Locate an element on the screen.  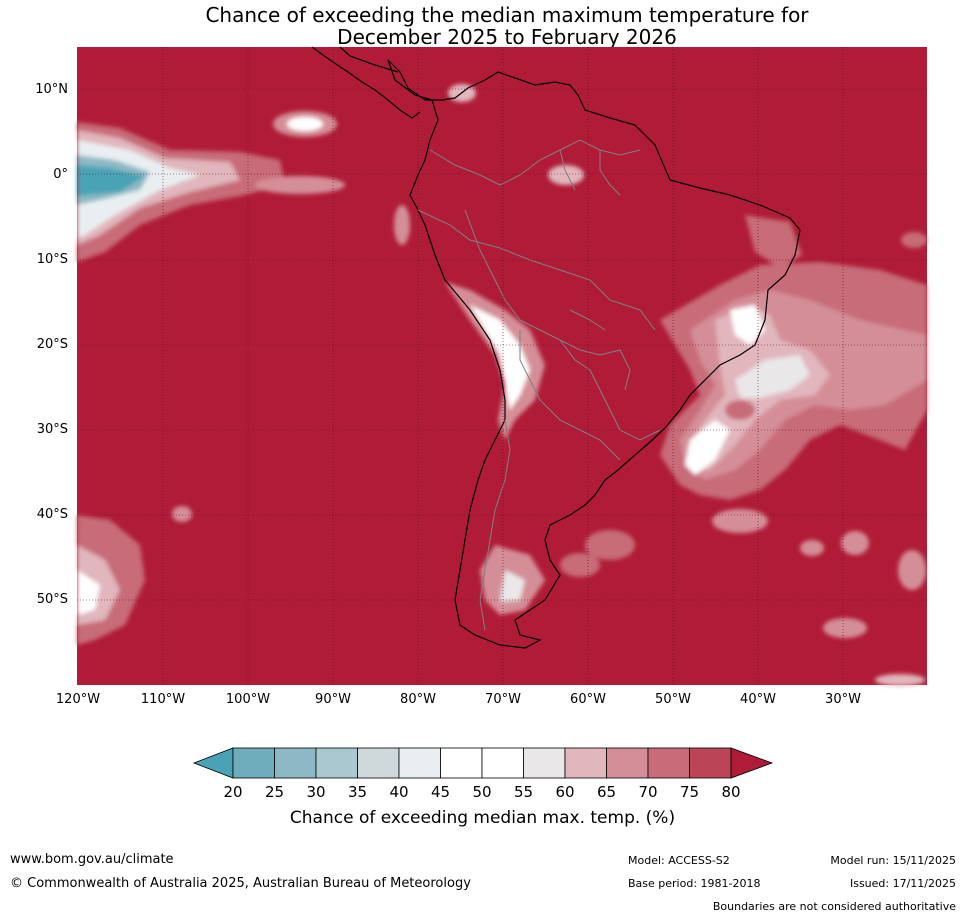
issued-date: Issued: 17/11/2025 is located at coordinates (902, 883).